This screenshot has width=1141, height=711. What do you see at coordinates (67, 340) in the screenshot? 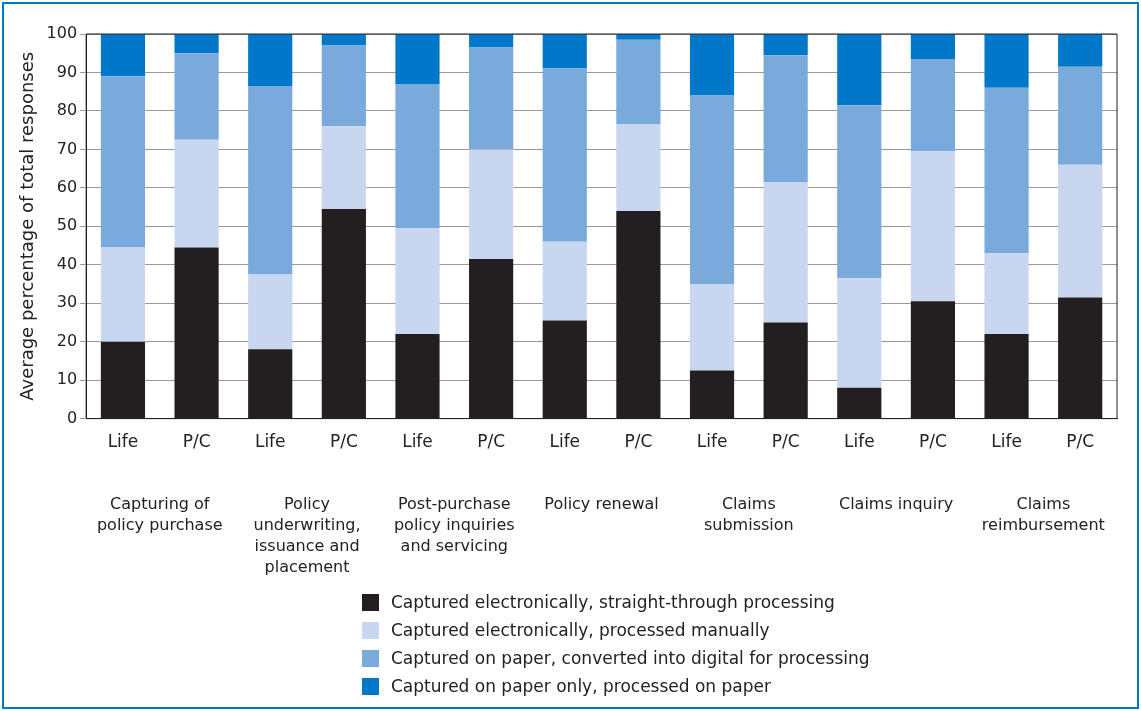
I see `y-tick-label: 20` at bounding box center [67, 340].